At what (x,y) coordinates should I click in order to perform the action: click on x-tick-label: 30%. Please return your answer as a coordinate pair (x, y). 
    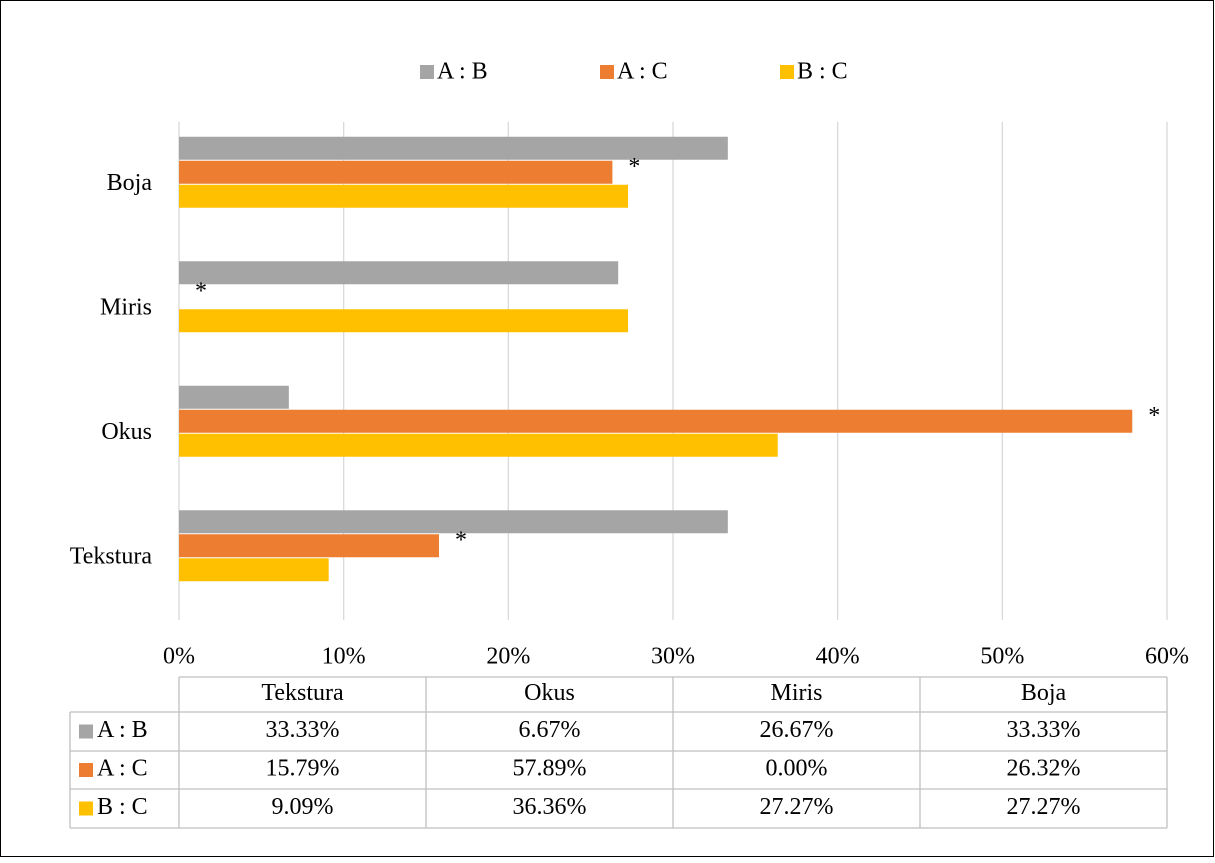
    Looking at the image, I should click on (673, 657).